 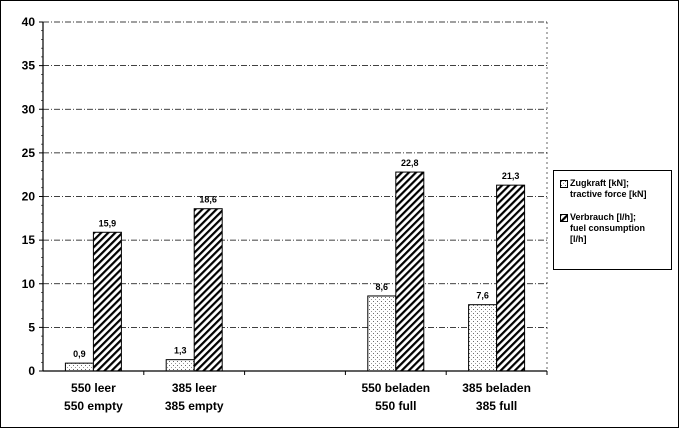 What do you see at coordinates (29, 66) in the screenshot?
I see `y-tick-label-35: 35` at bounding box center [29, 66].